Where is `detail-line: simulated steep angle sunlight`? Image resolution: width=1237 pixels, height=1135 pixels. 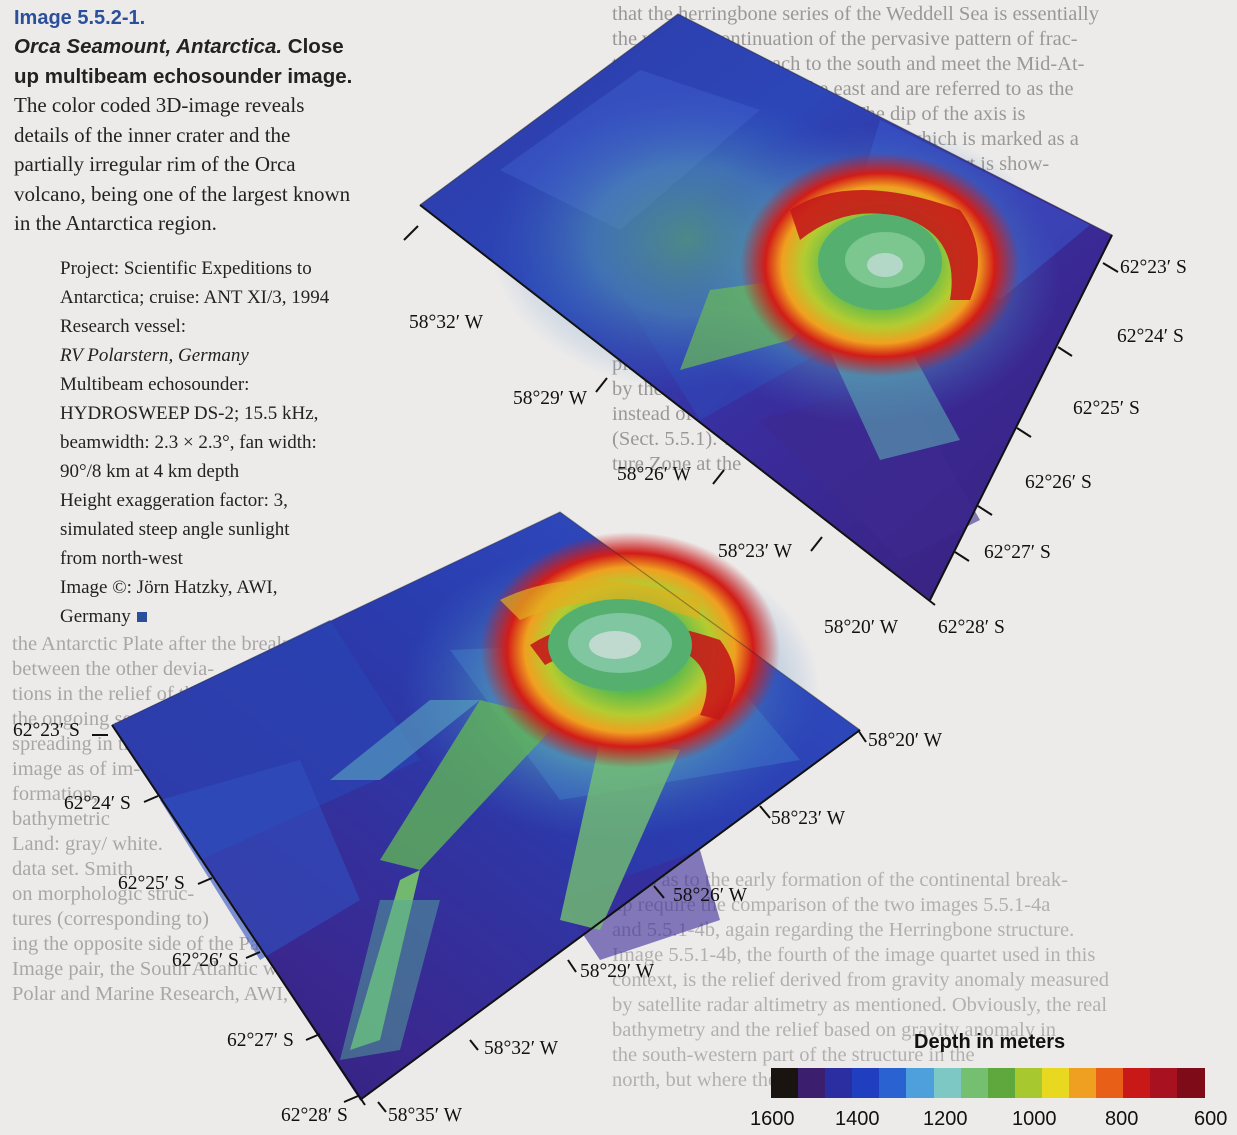 detail-line: simulated steep angle sunlight is located at coordinates (175, 529).